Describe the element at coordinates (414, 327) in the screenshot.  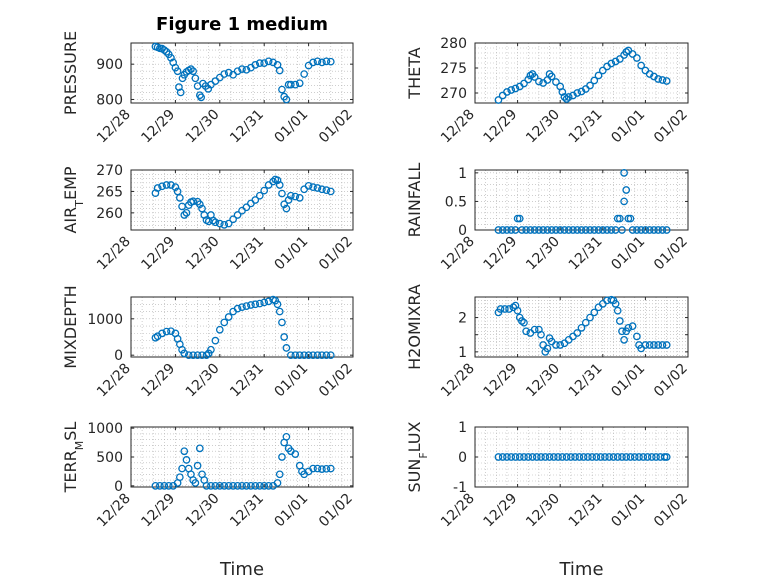
I see `y-axis-label: H2OMIXRA` at that location.